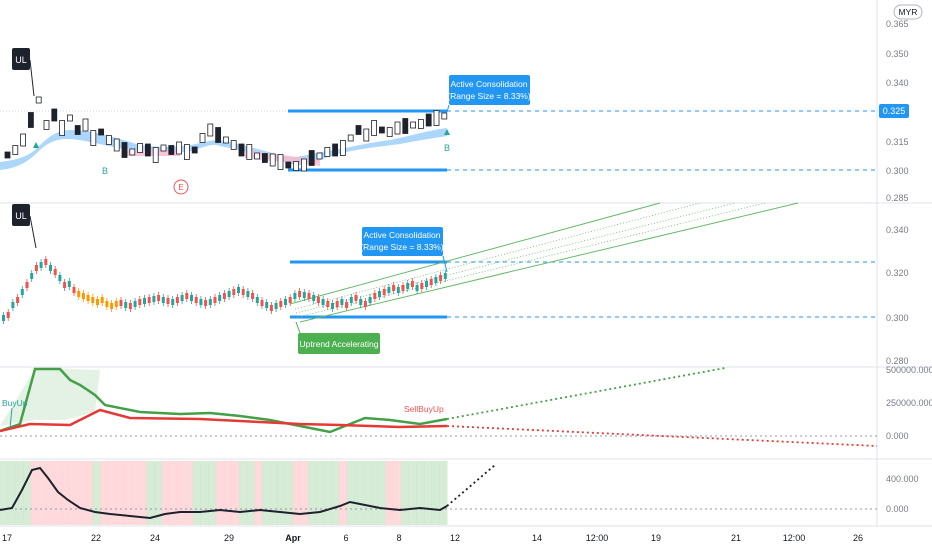 The image size is (932, 550). What do you see at coordinates (96, 538) in the screenshot?
I see `time-tick: 22` at bounding box center [96, 538].